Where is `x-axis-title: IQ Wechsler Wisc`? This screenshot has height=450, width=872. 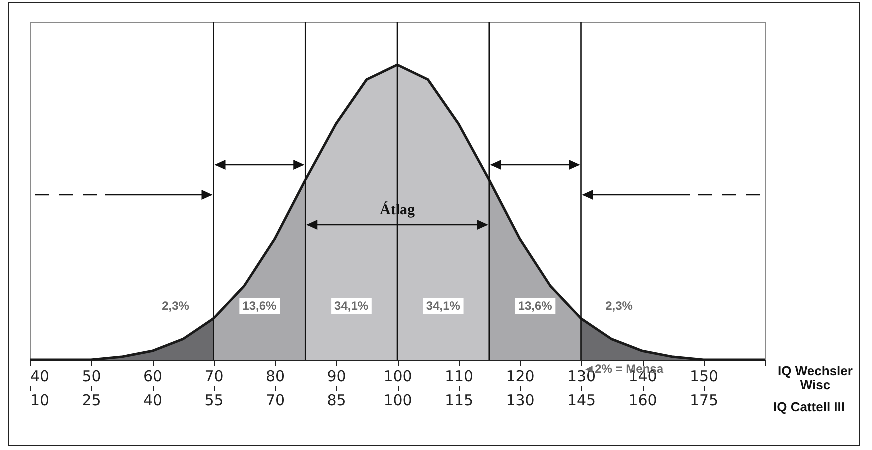
x-axis-title: IQ Wechsler Wisc is located at coordinates (815, 378).